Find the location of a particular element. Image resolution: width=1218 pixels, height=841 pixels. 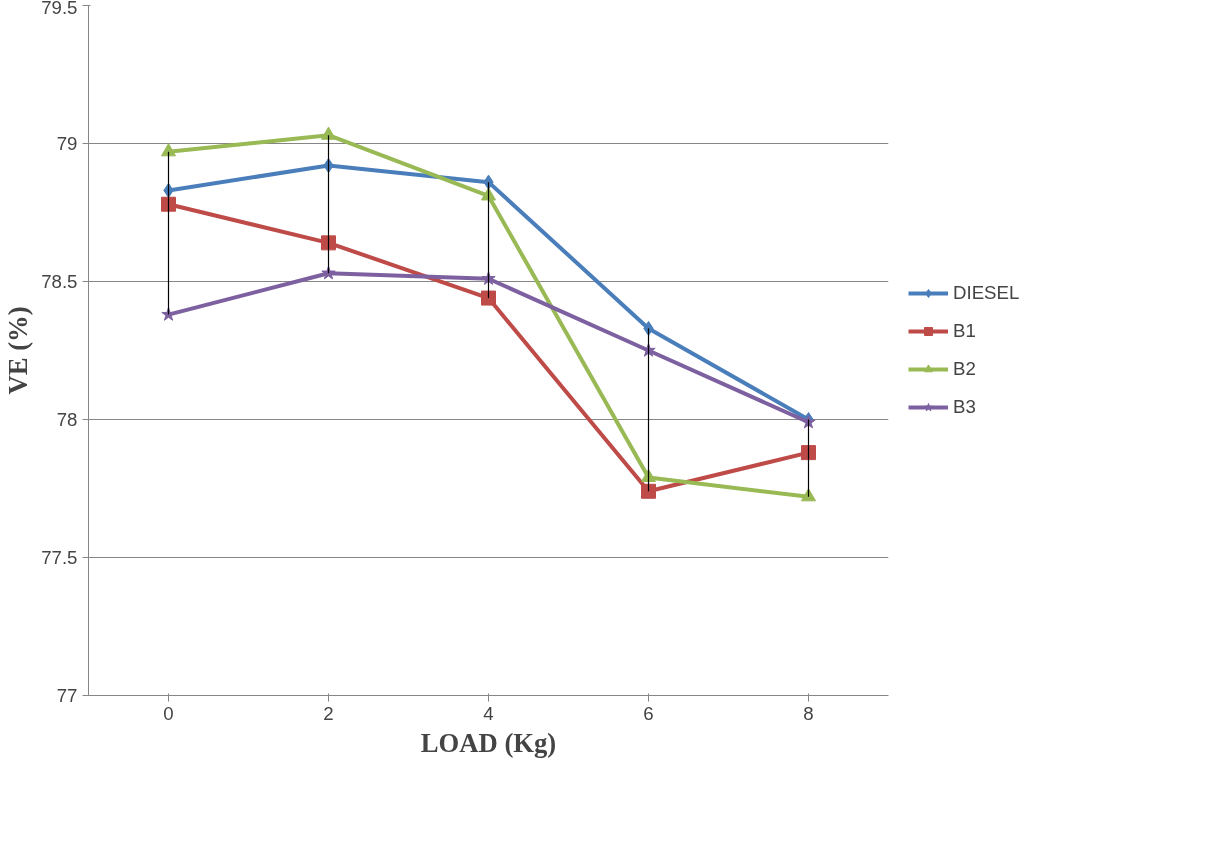

legend-label: DIESEL is located at coordinates (986, 293).